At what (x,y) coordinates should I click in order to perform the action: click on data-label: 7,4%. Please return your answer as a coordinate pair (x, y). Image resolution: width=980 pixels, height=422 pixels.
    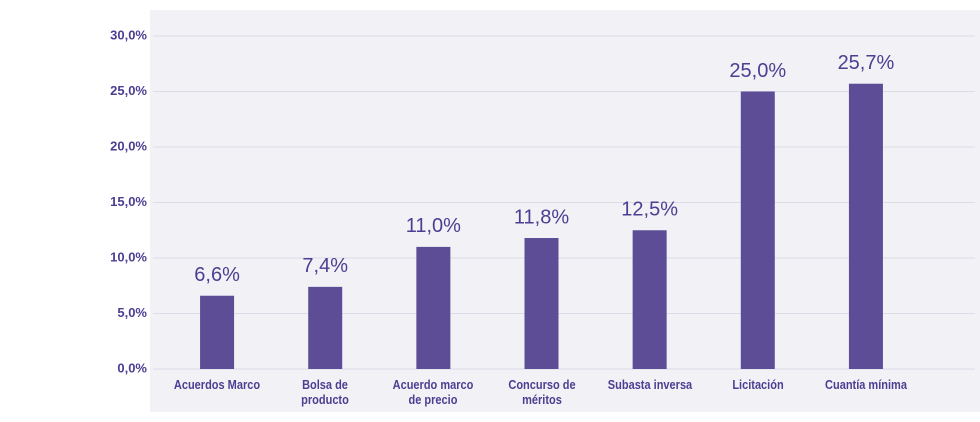
    Looking at the image, I should click on (325, 266).